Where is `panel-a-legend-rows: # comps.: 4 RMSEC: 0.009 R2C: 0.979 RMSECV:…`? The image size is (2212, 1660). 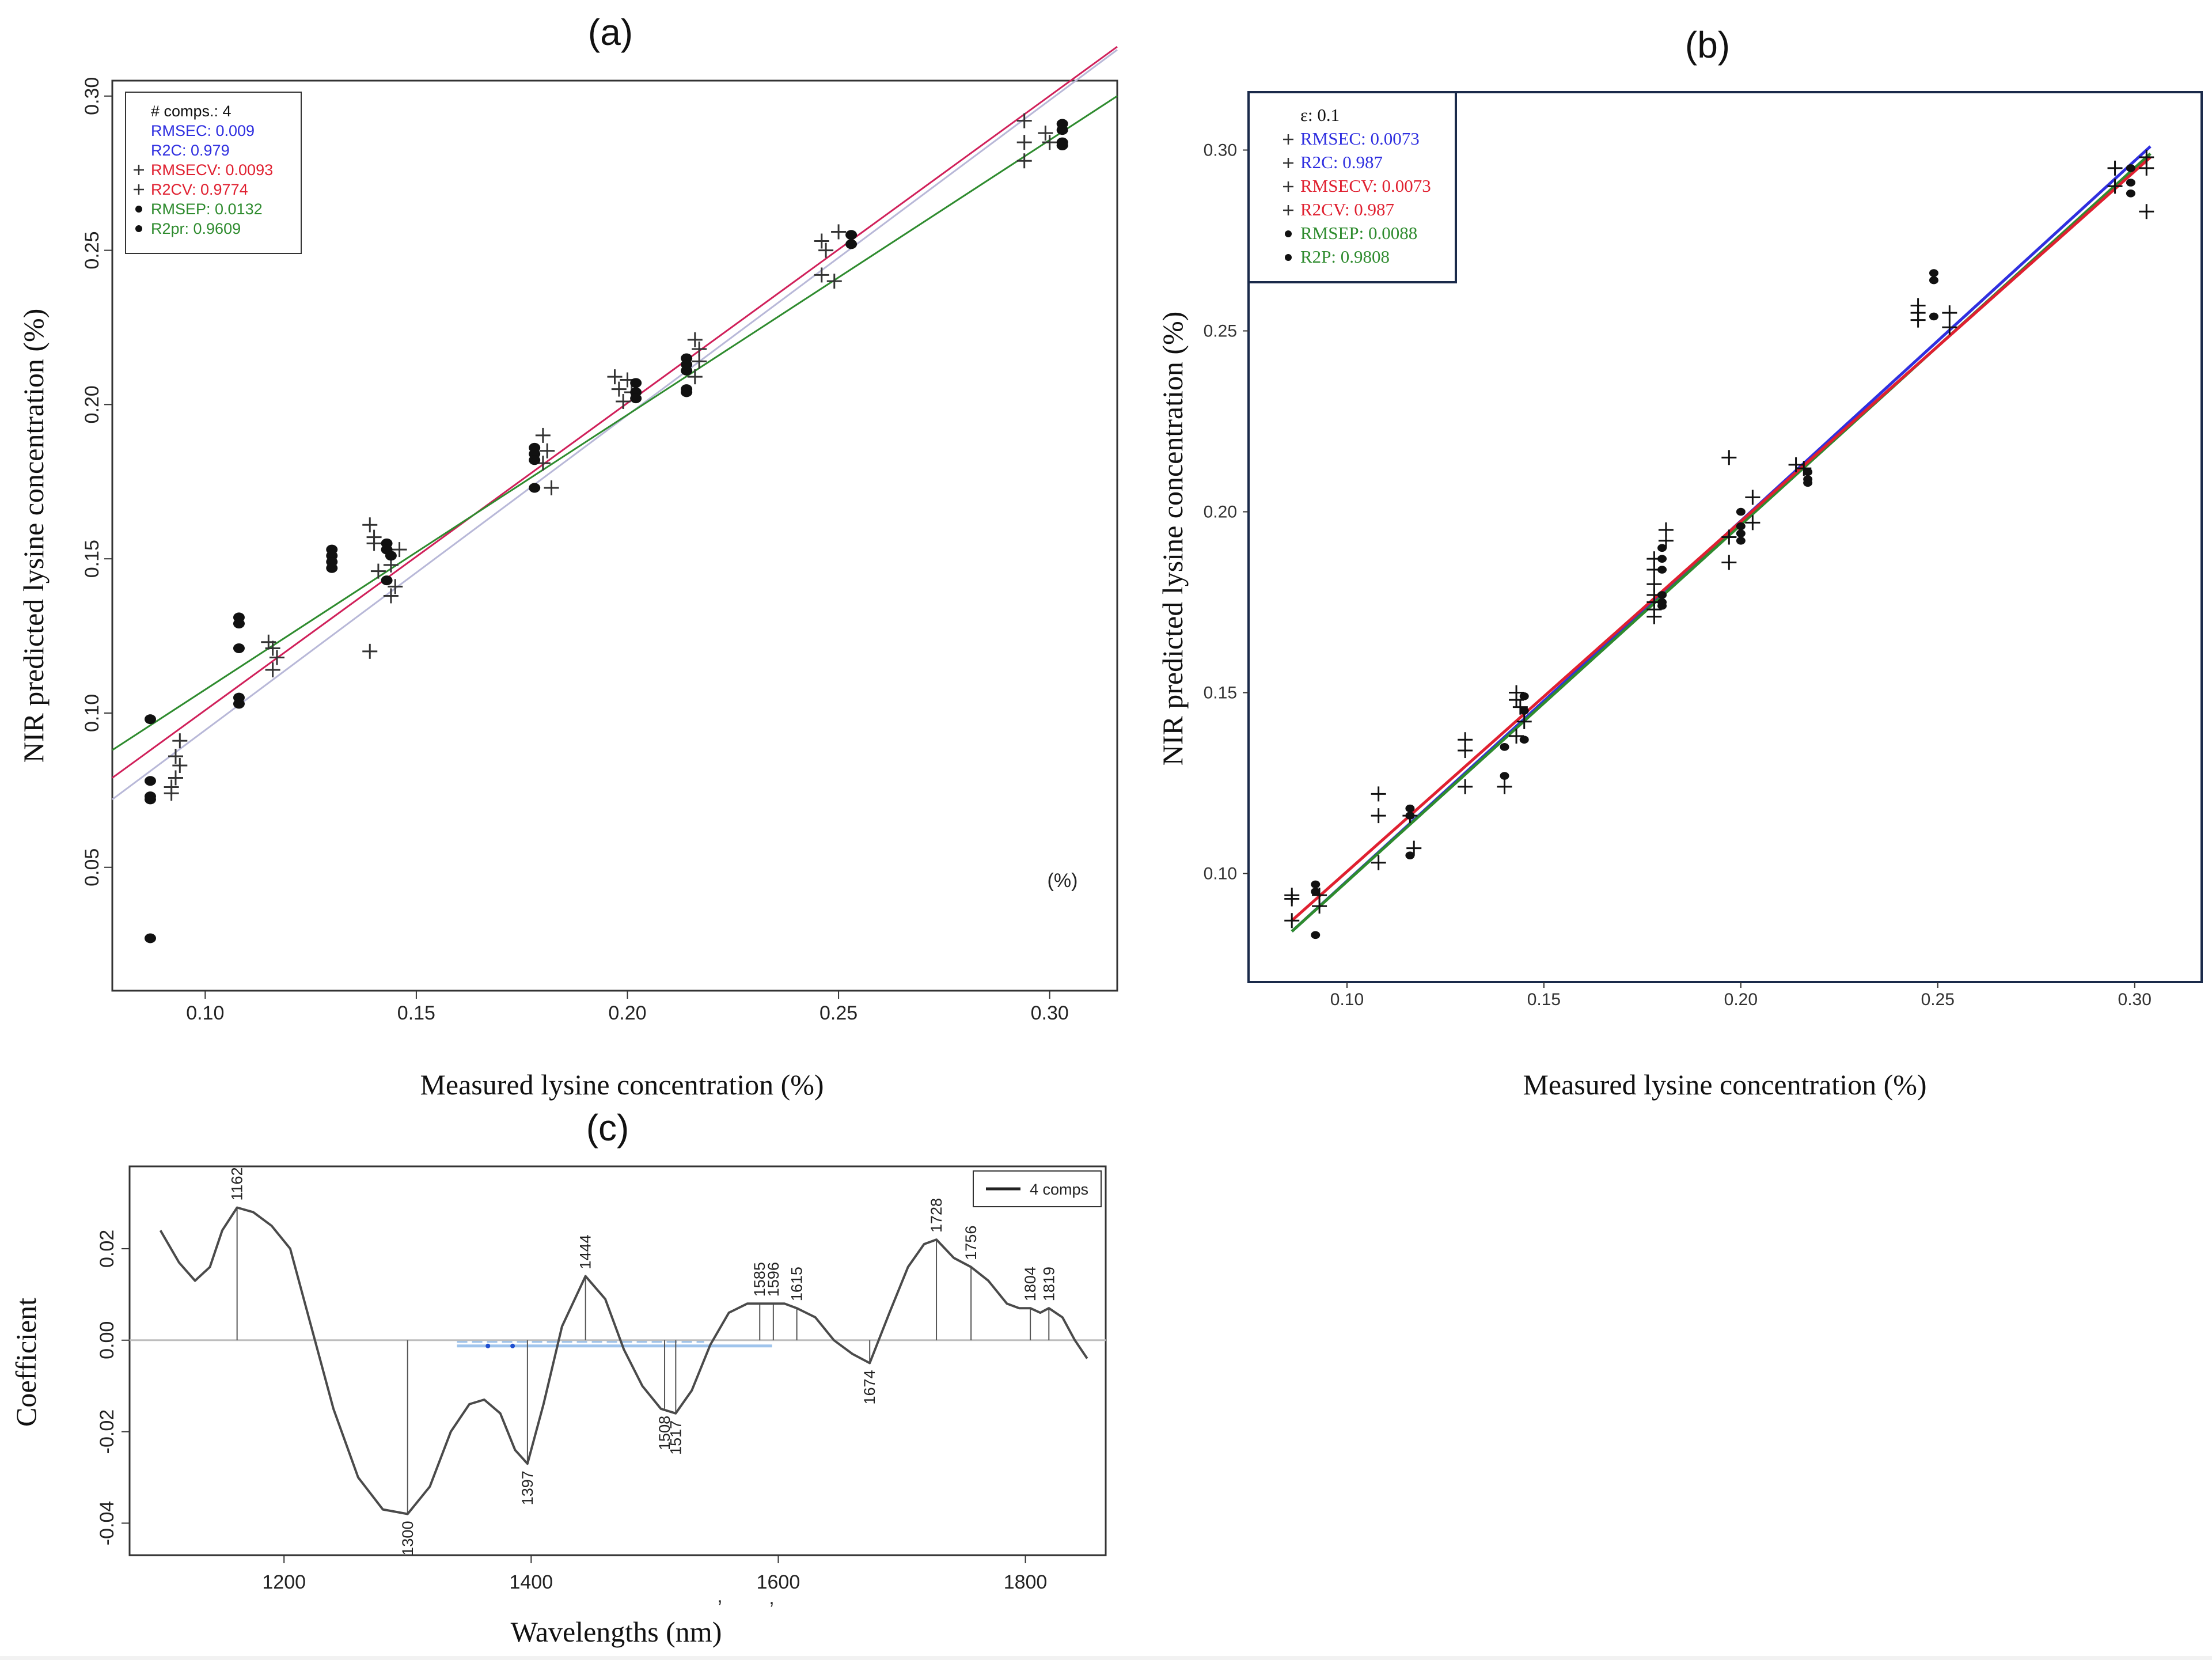
panel-a-legend-rows: # comps.: 4 RMSEC: 0.009 R2C: 0.979 RMSECV:… is located at coordinates (204, 170).